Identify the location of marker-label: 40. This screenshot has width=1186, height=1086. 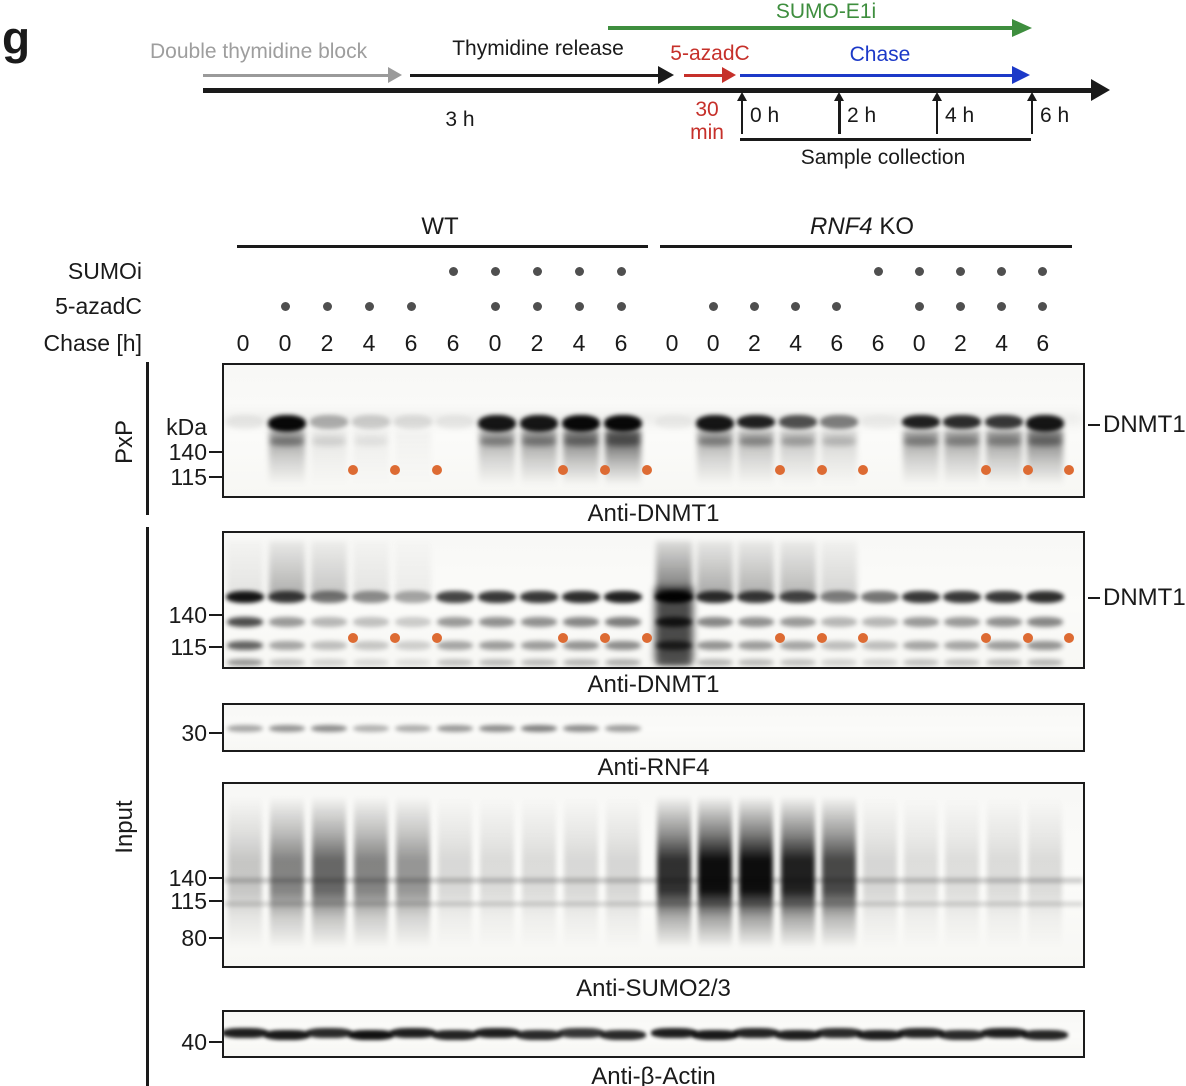
(194, 1042).